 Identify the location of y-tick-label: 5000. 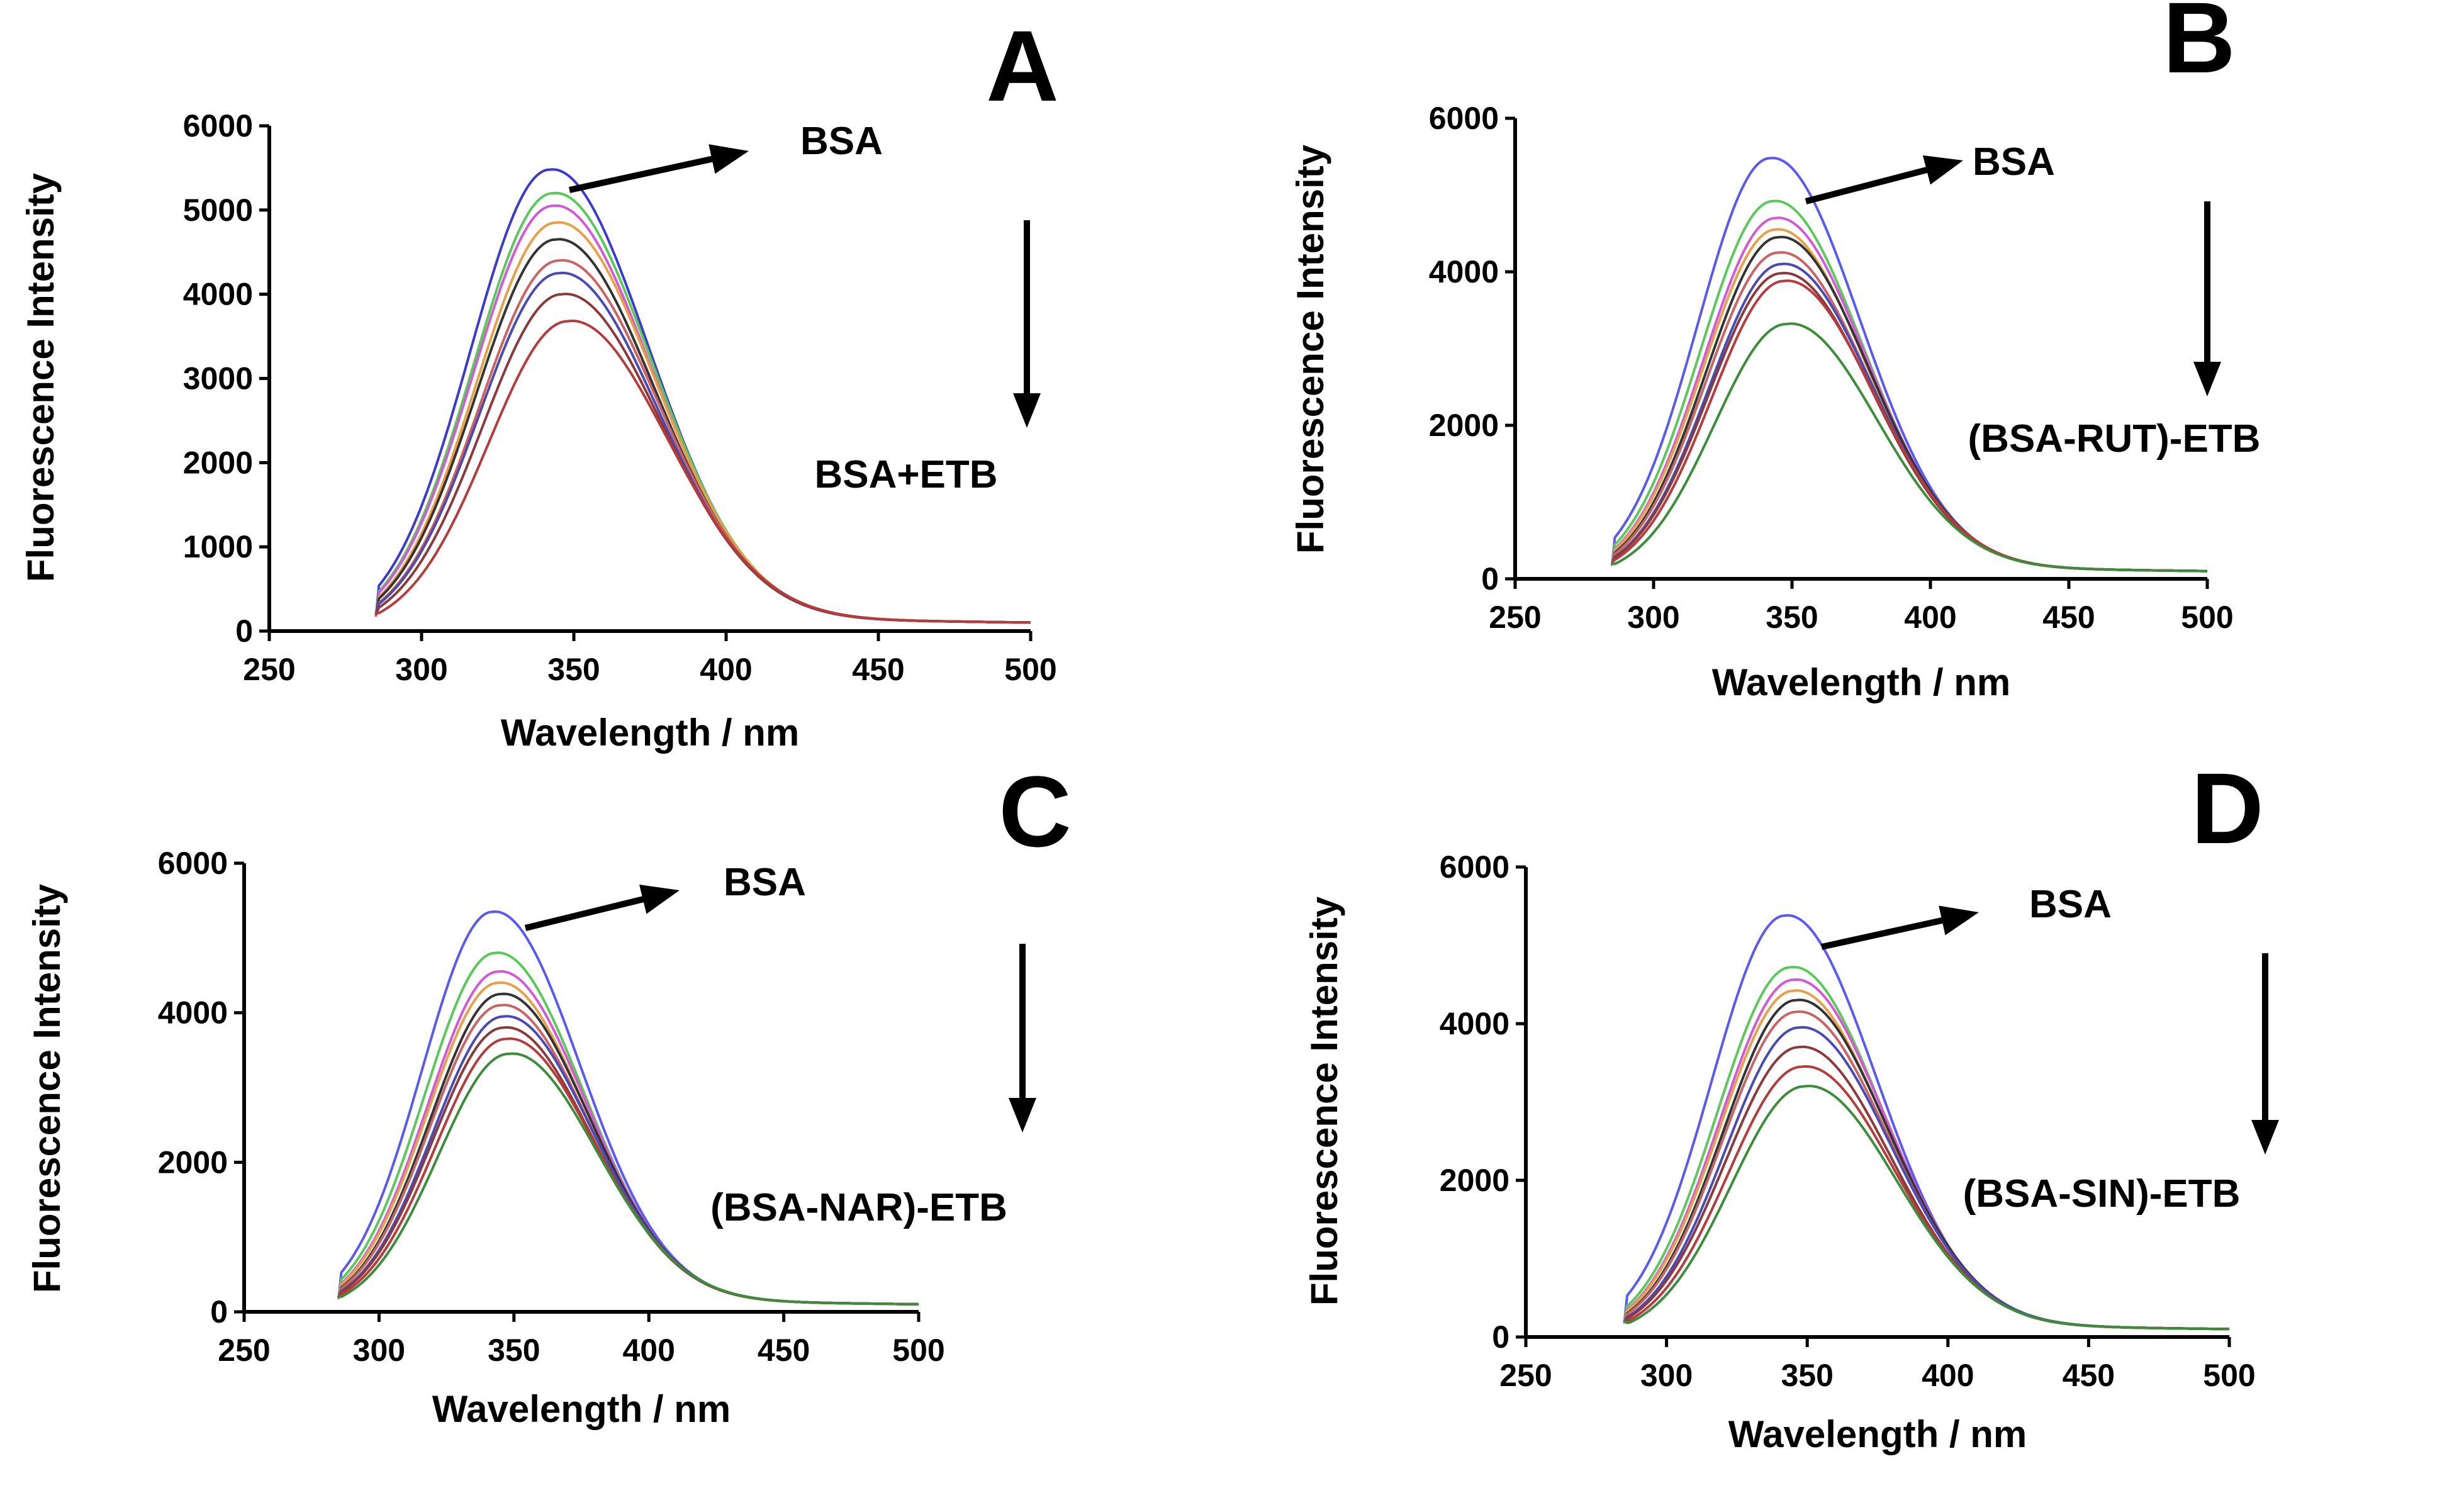
(218, 210).